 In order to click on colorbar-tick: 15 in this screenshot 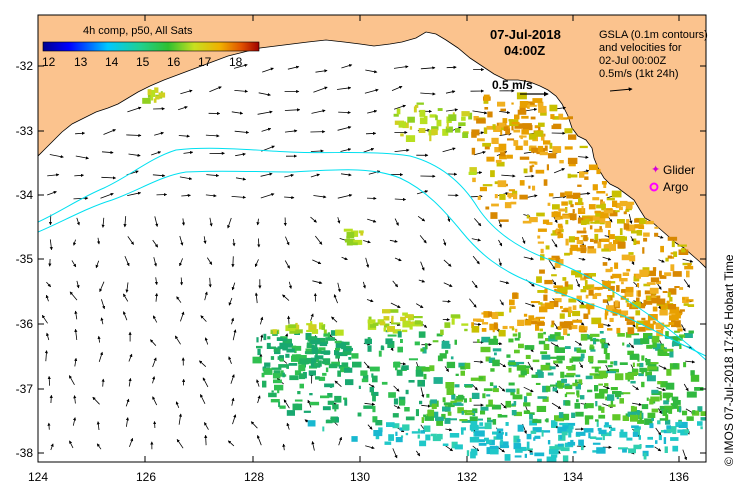, I will do `click(143, 62)`.